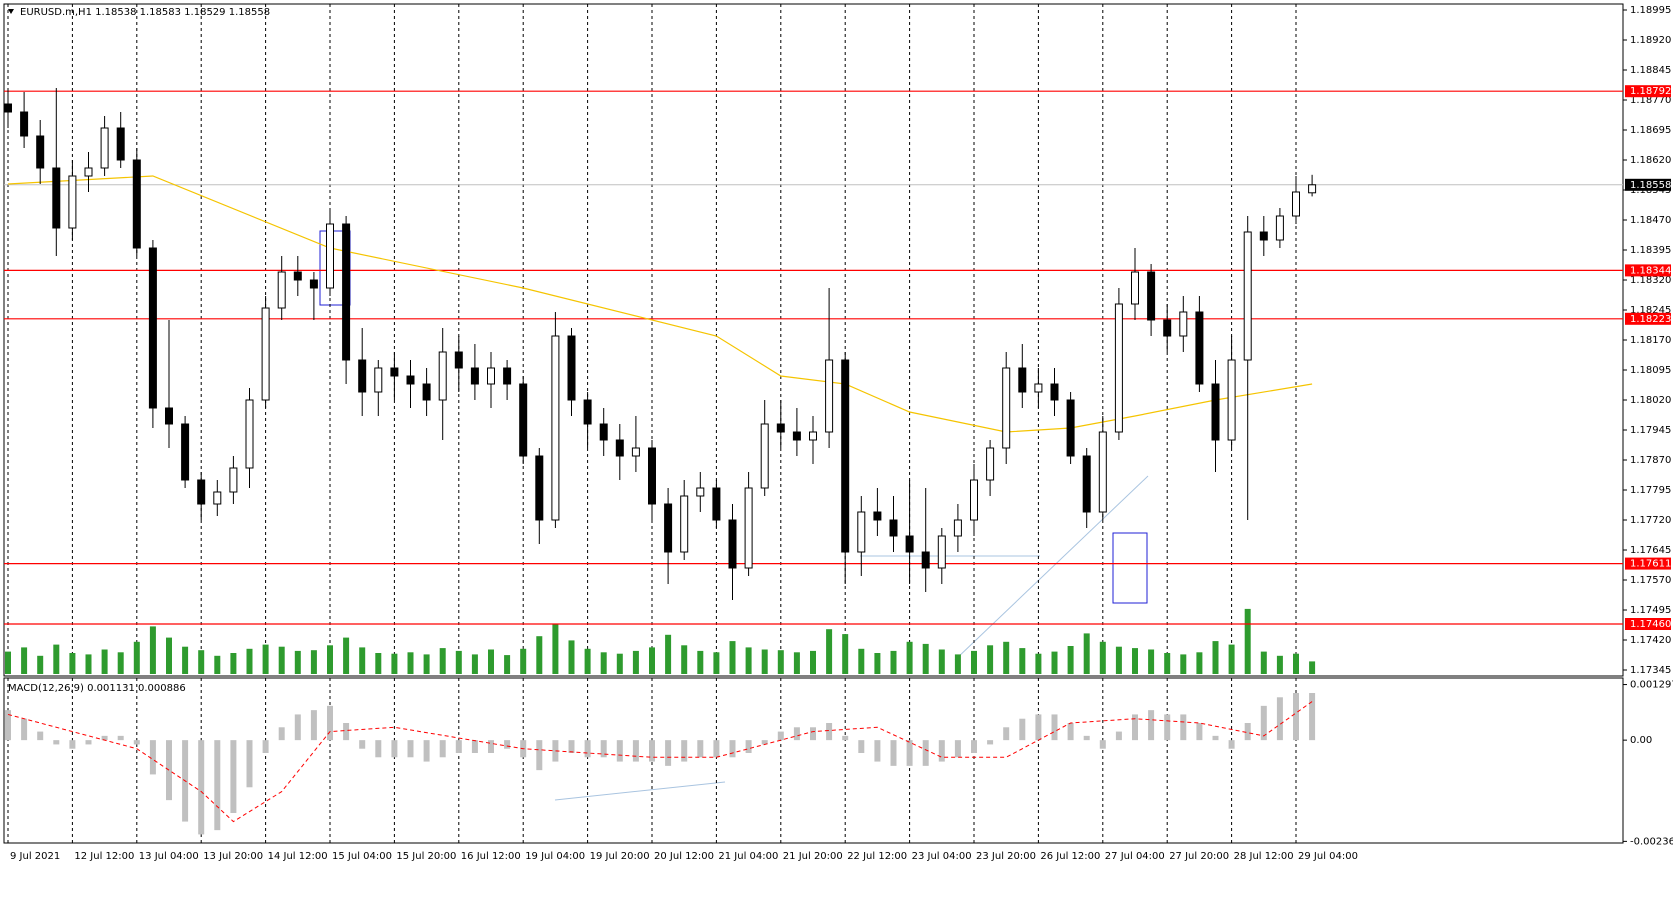  Describe the element at coordinates (1650, 550) in the screenshot. I see `y-tick-label: 1.17645` at that location.